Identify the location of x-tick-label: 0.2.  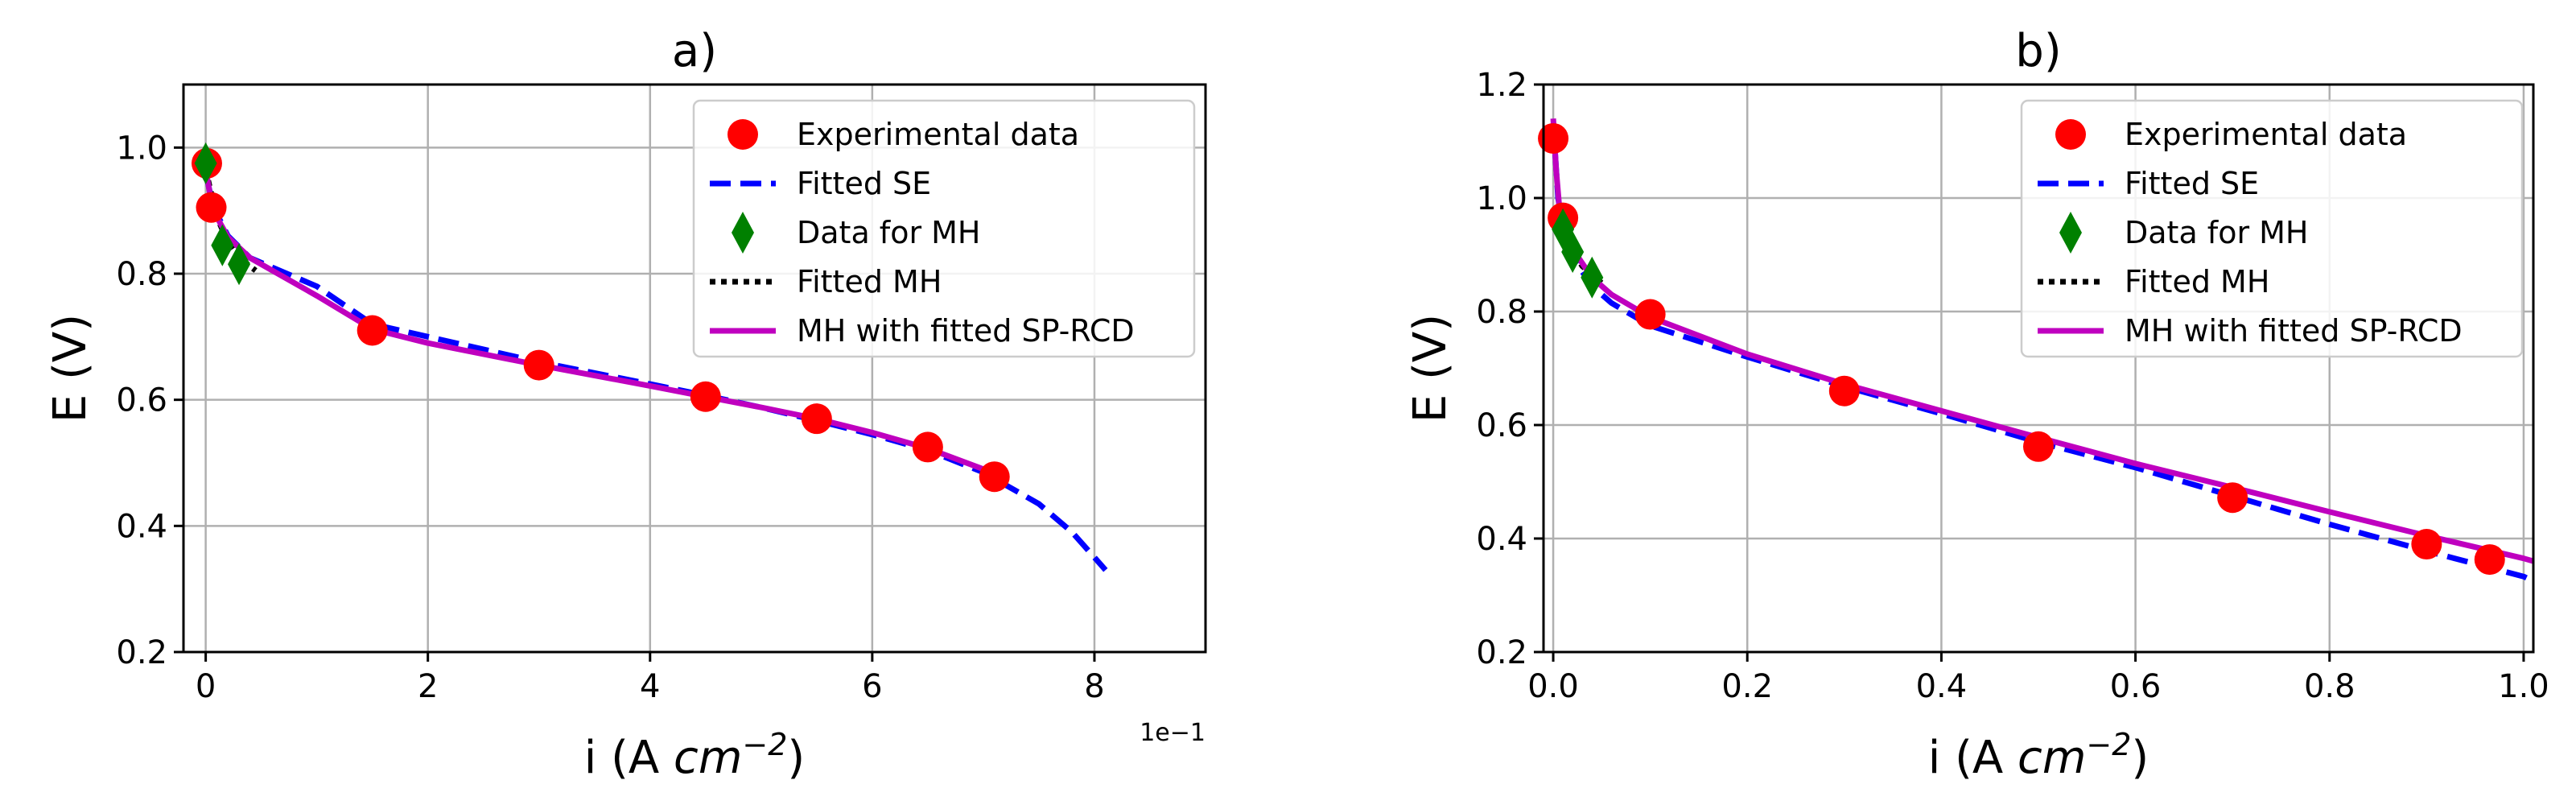
(1747, 687).